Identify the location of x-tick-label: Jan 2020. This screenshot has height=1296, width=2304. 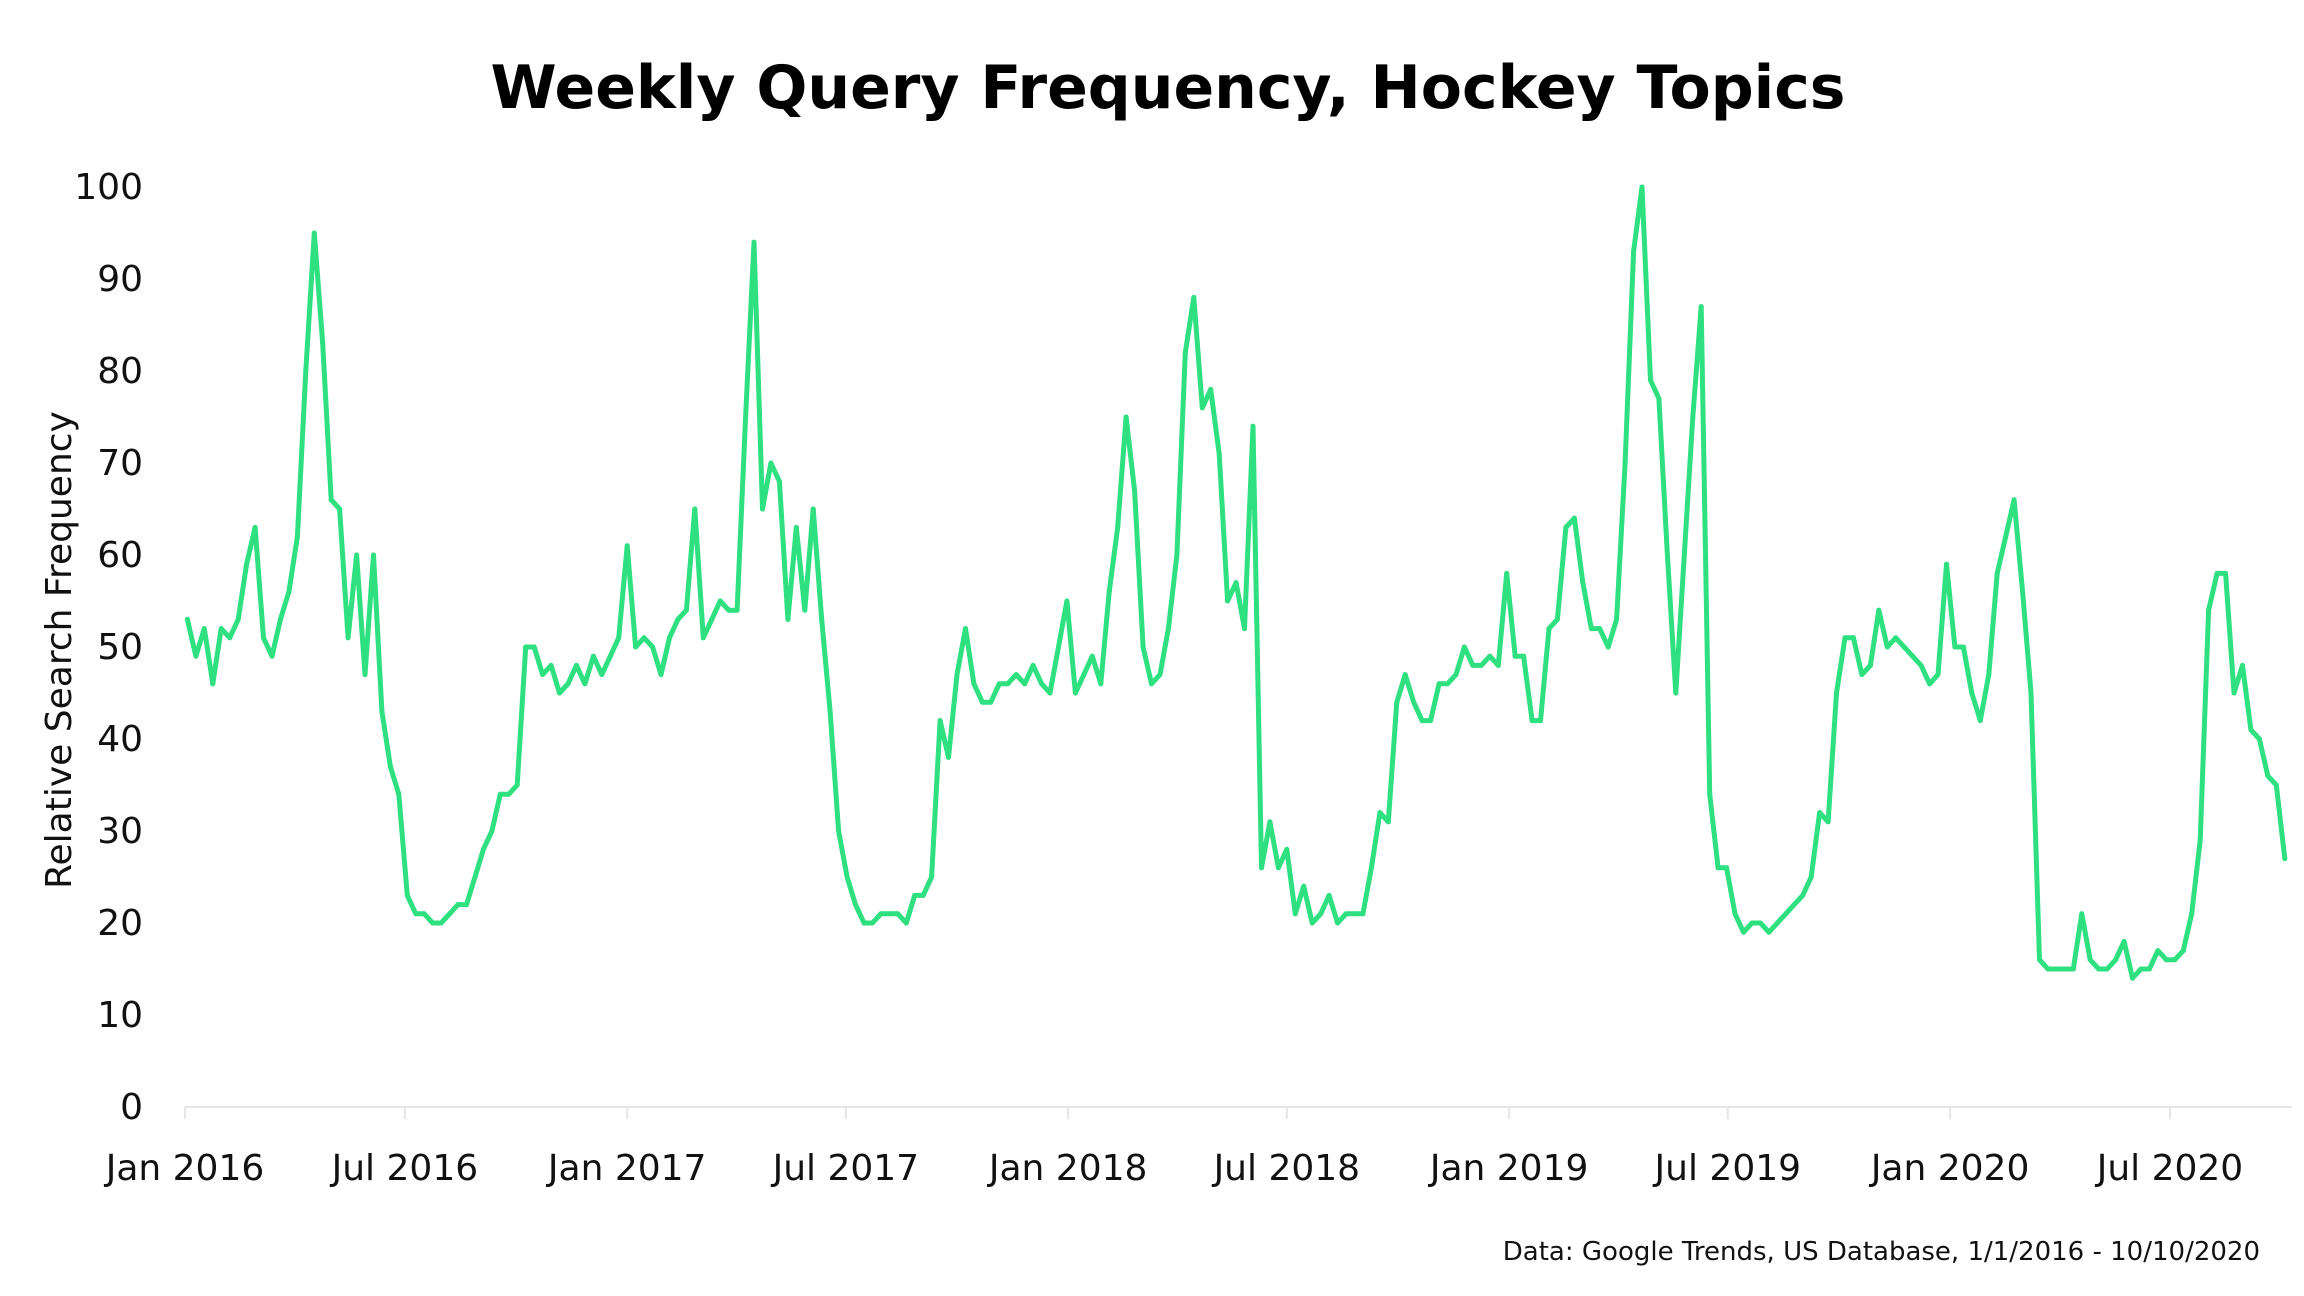
(1949, 1168).